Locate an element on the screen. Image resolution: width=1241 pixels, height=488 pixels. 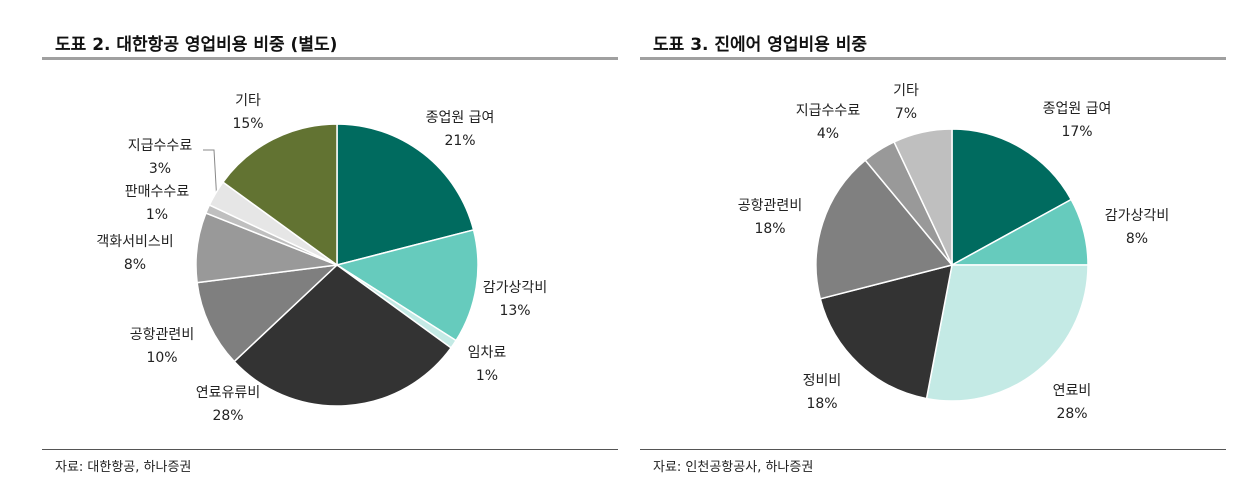
chart1-slice-pct: 13% is located at coordinates (514, 311).